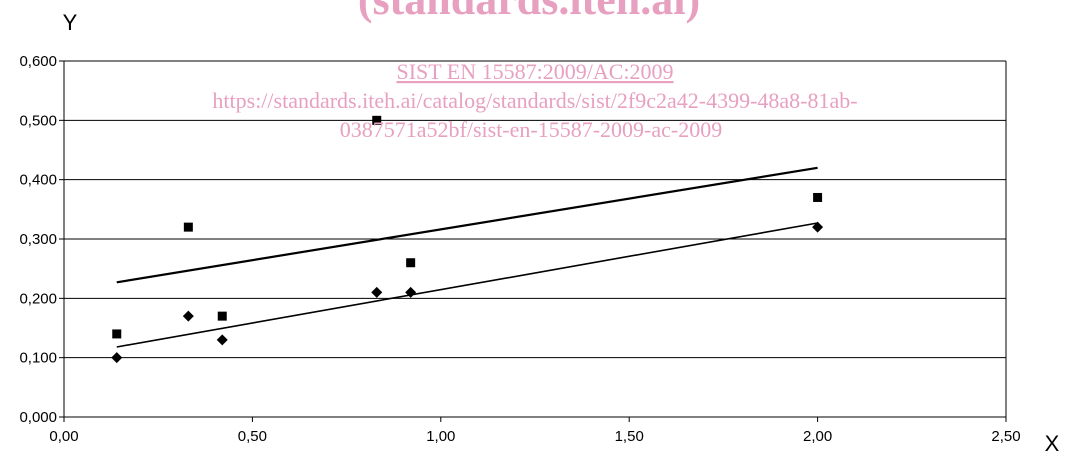 The image size is (1069, 460). Describe the element at coordinates (534, 436) in the screenshot. I see `x-tick-labels: 0,00 0,50 1,00 1,50 2,00 2,50` at that location.